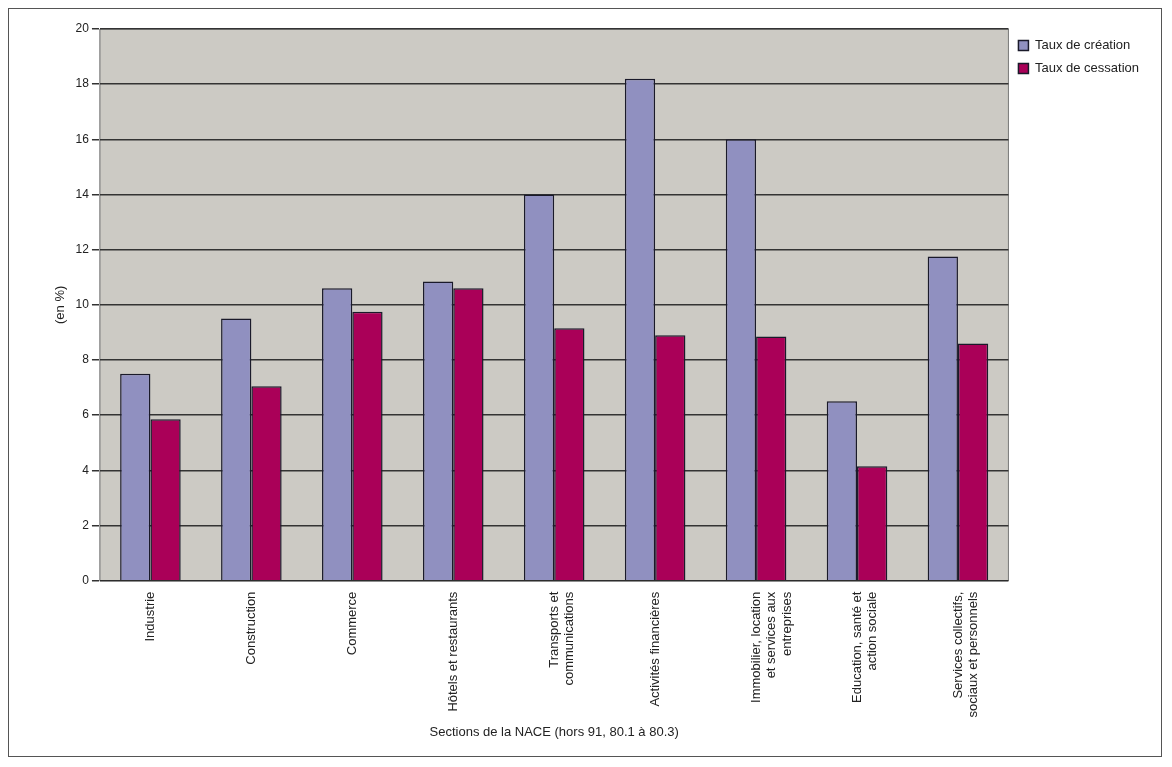 This screenshot has height=767, width=1172. Describe the element at coordinates (1087, 68) in the screenshot. I see `legend-label: Taux de cessation` at that location.